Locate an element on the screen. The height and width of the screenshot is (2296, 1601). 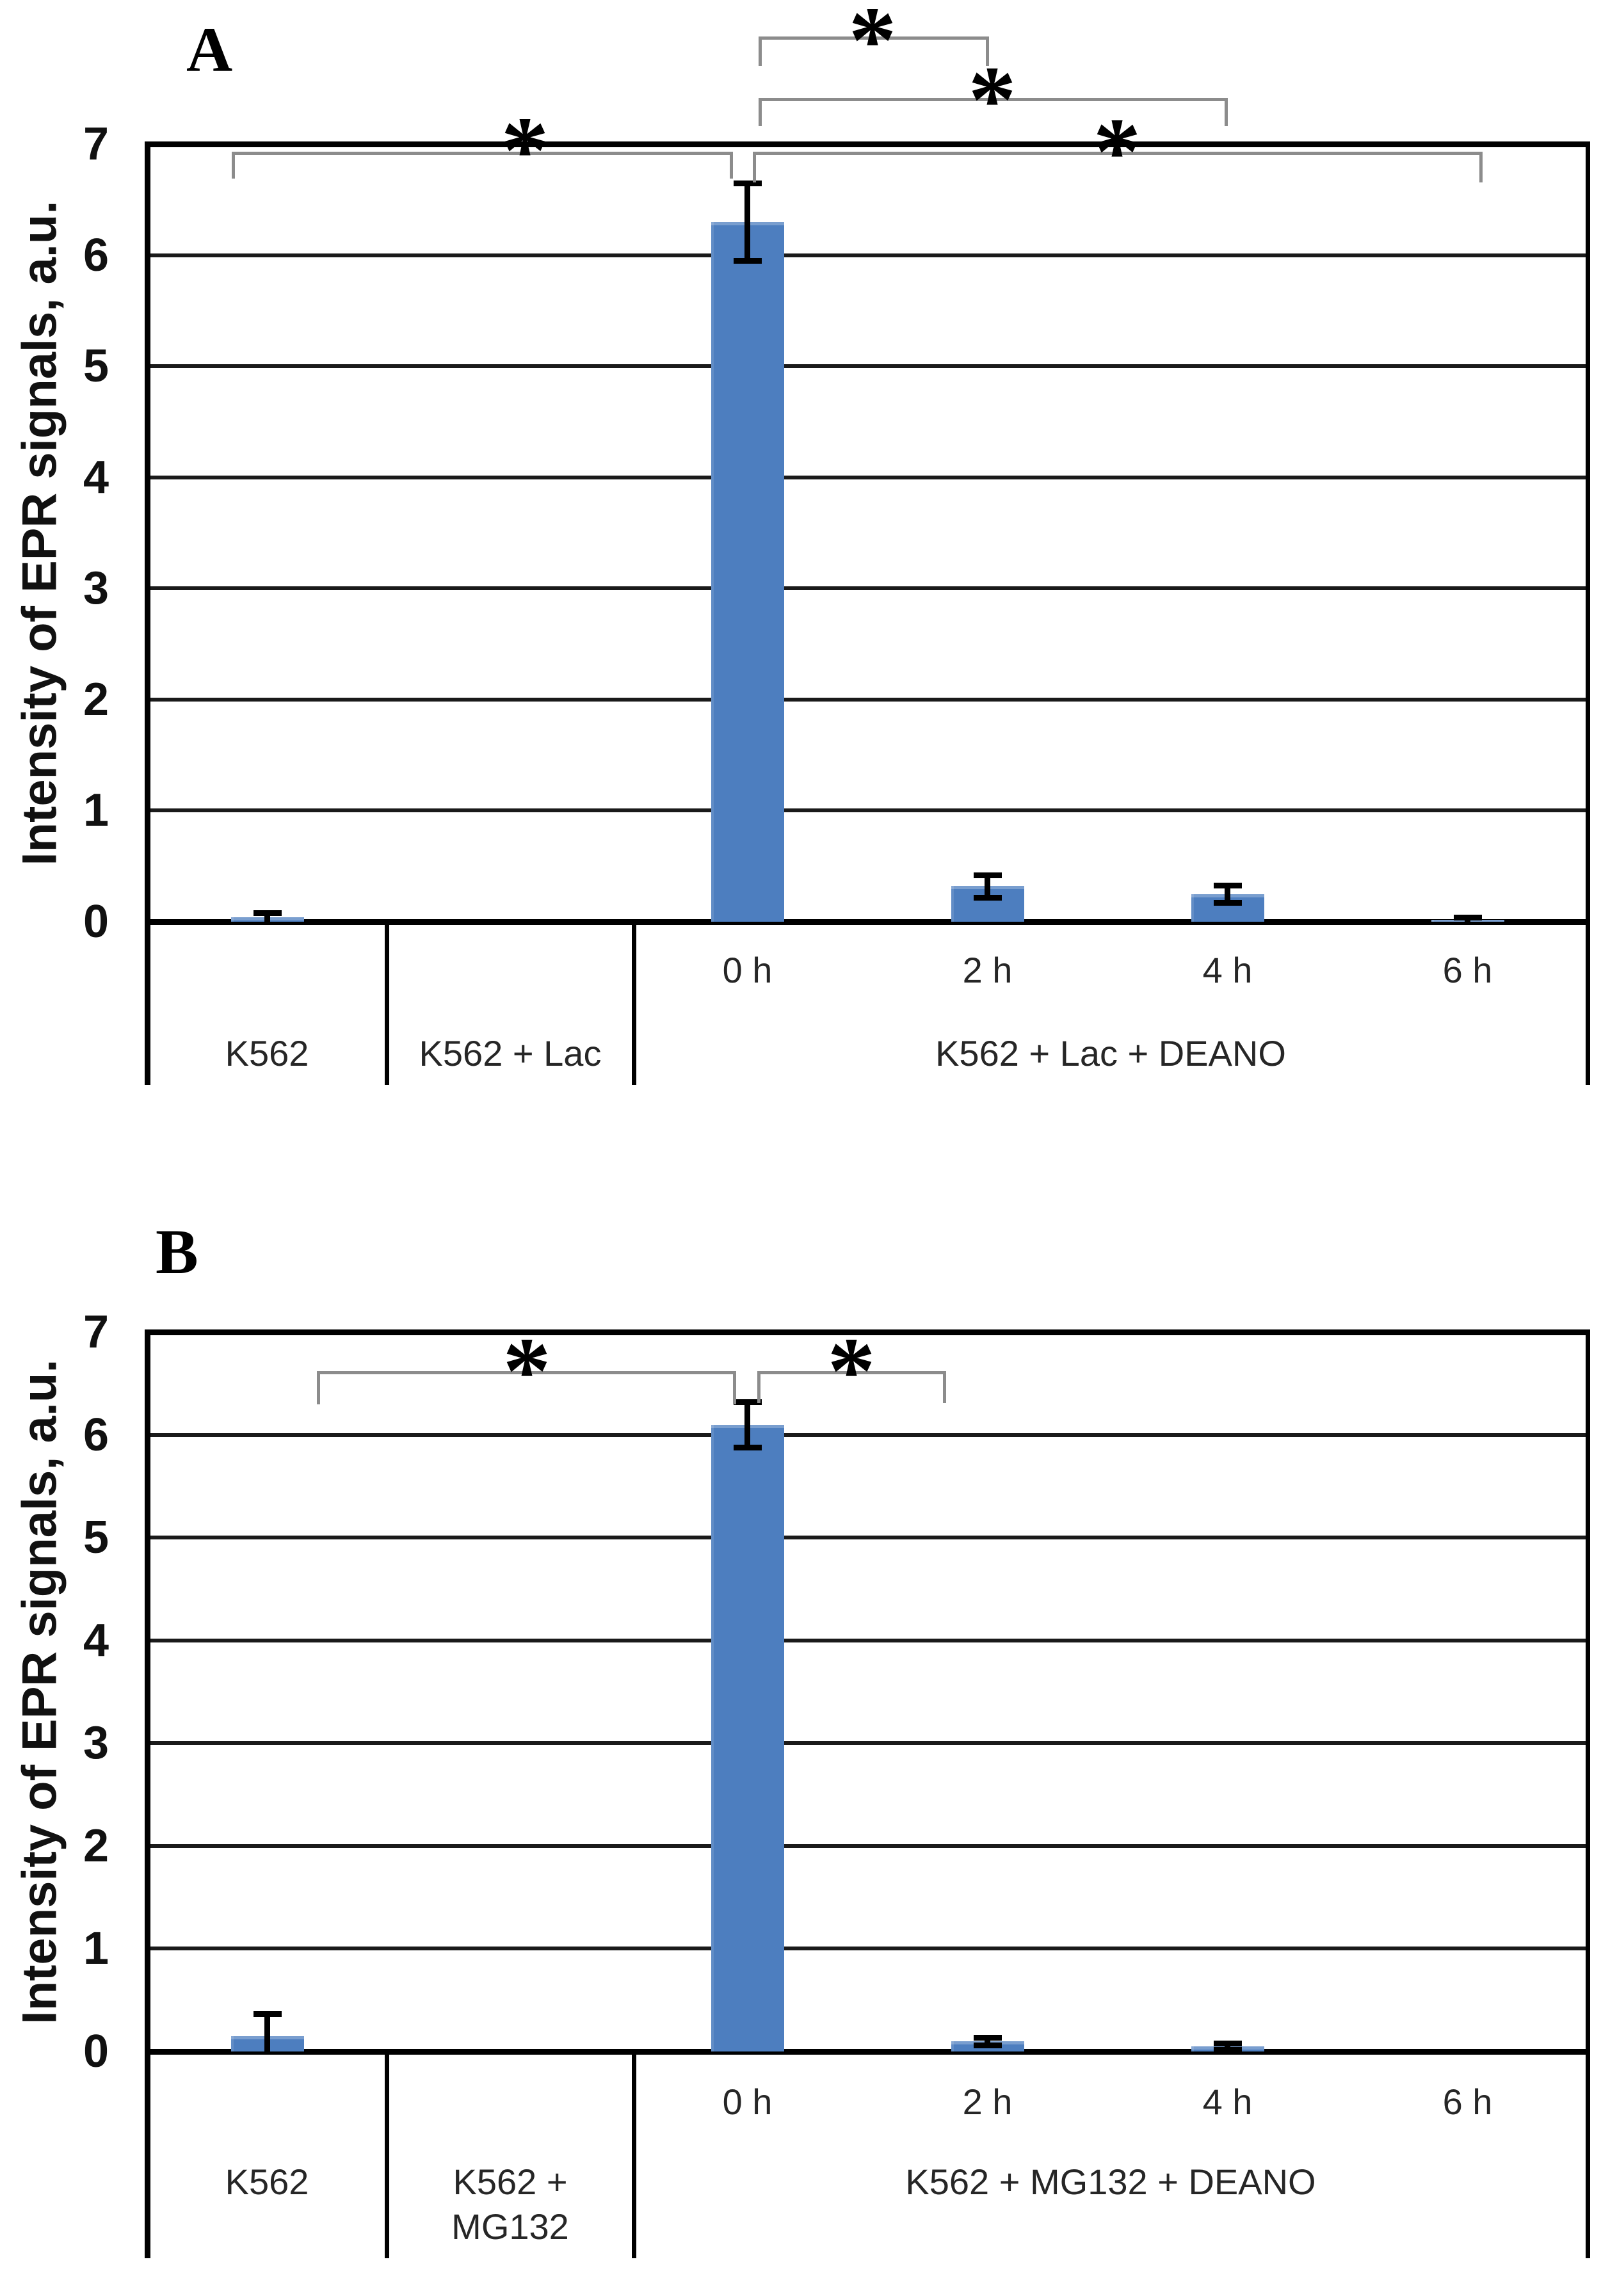
y-axis-title-b: Intensity of EPR signals, a.u. is located at coordinates (39, 1692).